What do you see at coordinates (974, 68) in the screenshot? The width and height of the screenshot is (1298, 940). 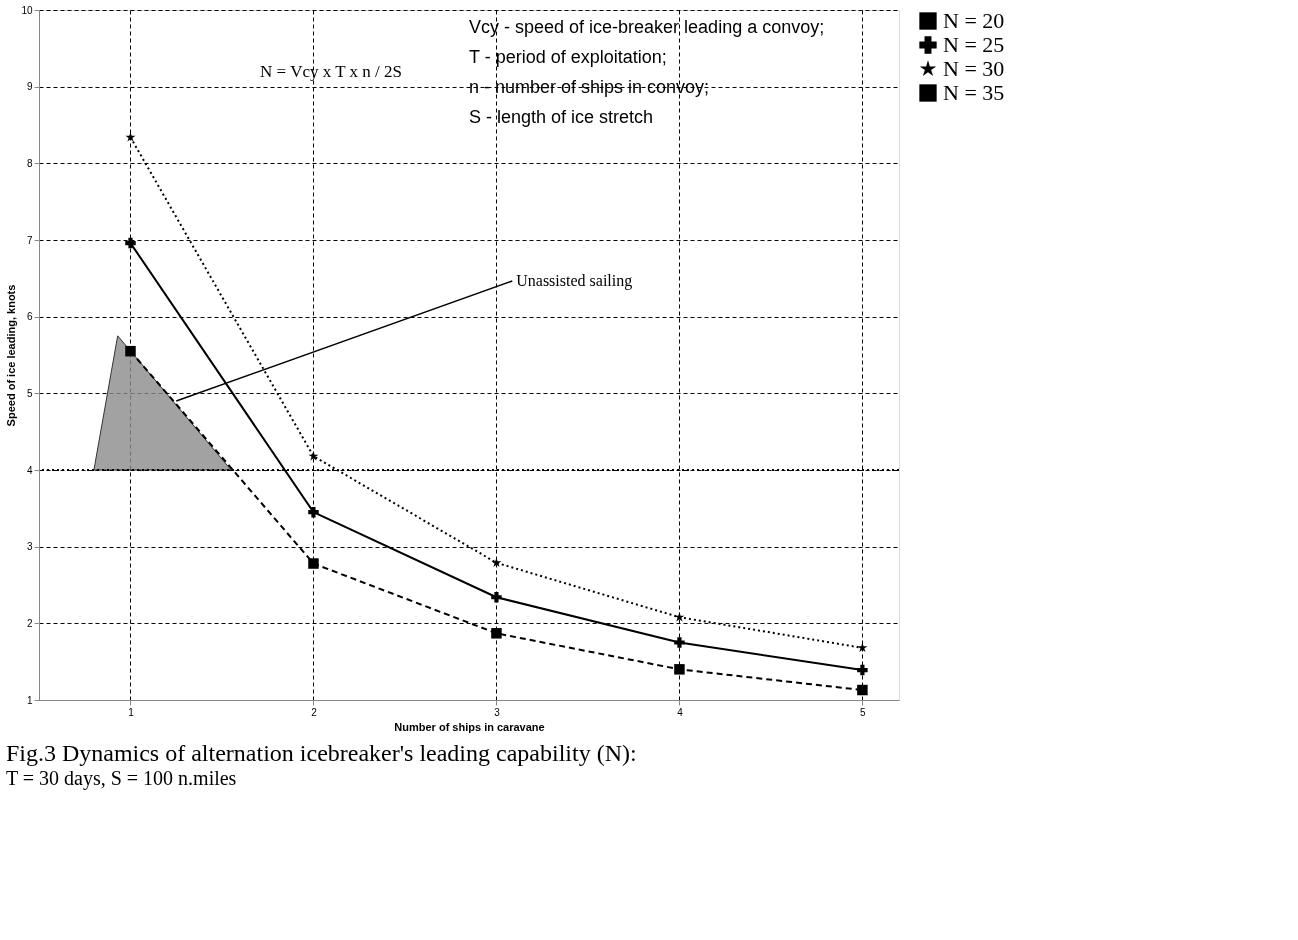 I see `legend-label: N = 30` at bounding box center [974, 68].